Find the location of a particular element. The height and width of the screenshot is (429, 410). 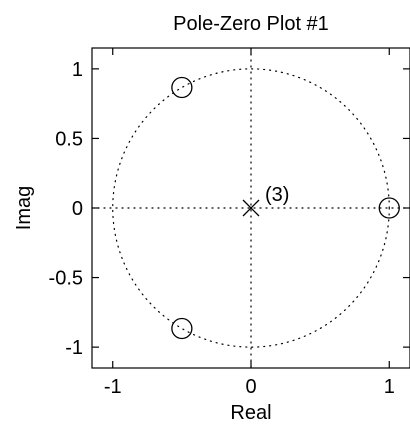

y-tick-label: 0 is located at coordinates (77, 209).